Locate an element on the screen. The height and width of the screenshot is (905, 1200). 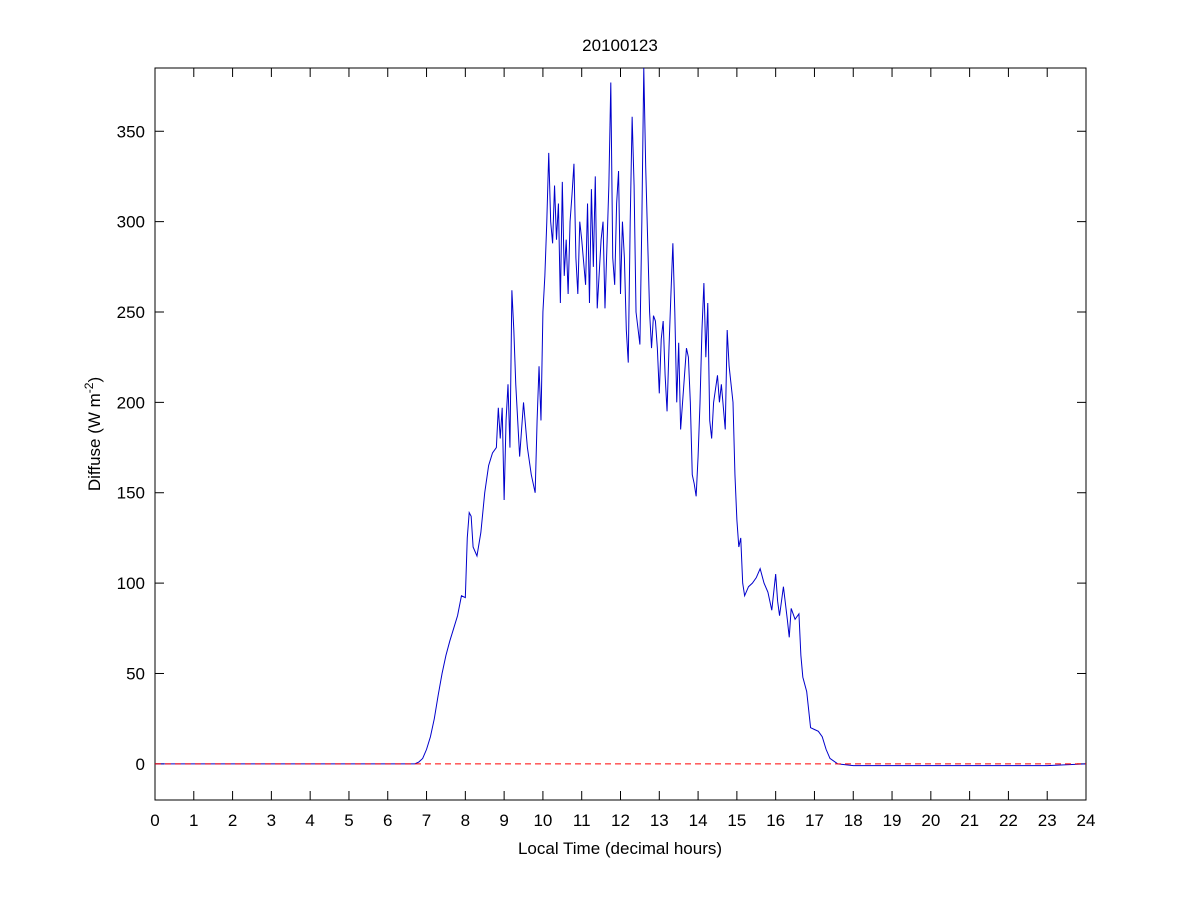
y-axis-label-end: ) is located at coordinates (94, 380).